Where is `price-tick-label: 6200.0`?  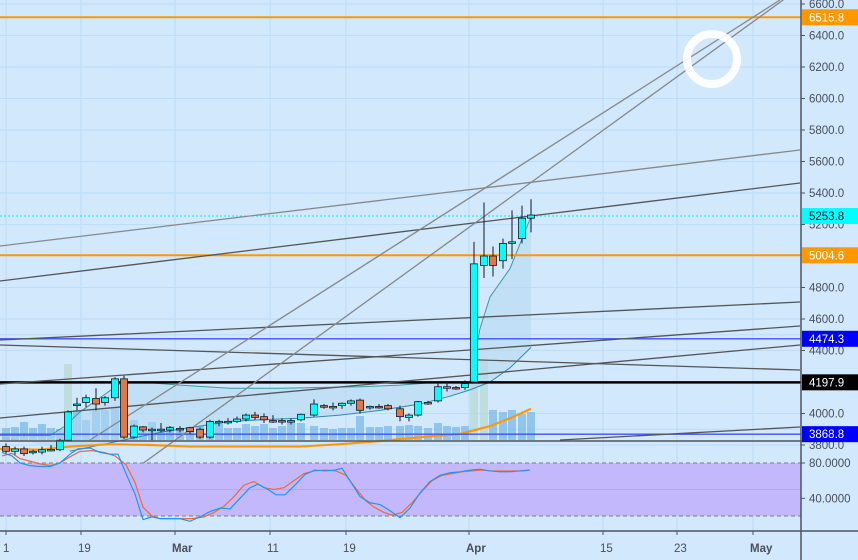 price-tick-label: 6200.0 is located at coordinates (826, 68).